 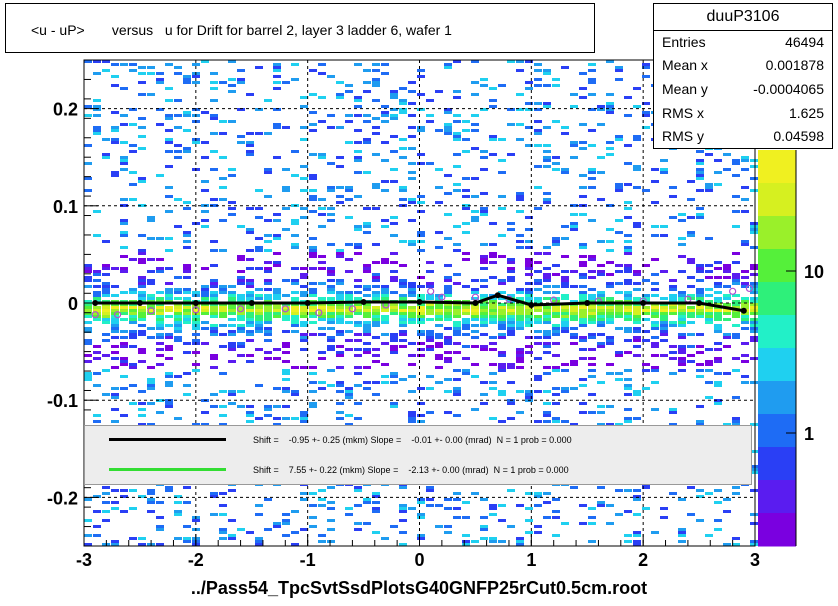 I want to click on color-scale-step, so click(x=777, y=257).